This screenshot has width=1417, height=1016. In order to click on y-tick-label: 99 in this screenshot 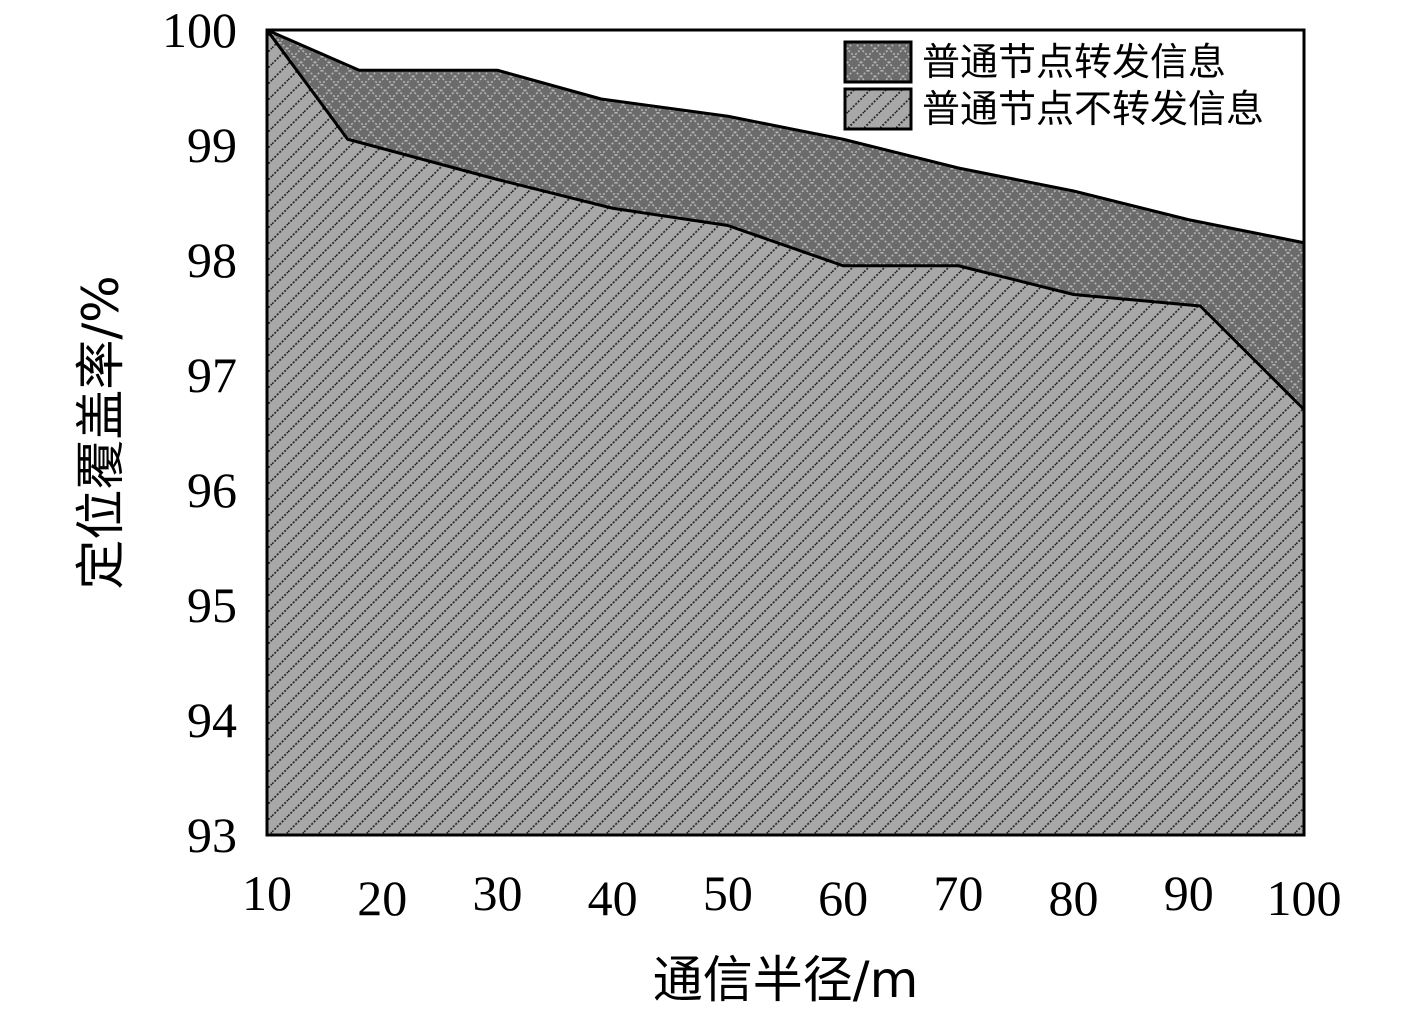, I will do `click(212, 145)`.